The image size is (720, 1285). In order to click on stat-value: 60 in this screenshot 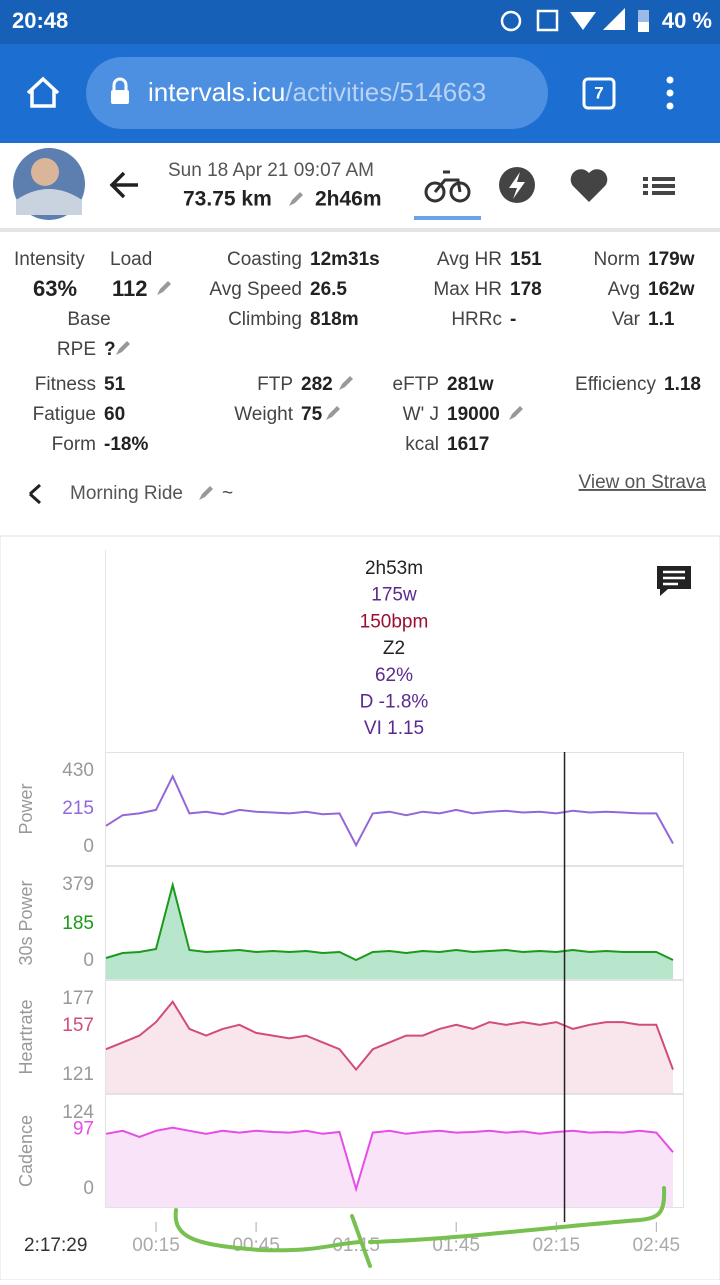, I will do `click(114, 414)`.